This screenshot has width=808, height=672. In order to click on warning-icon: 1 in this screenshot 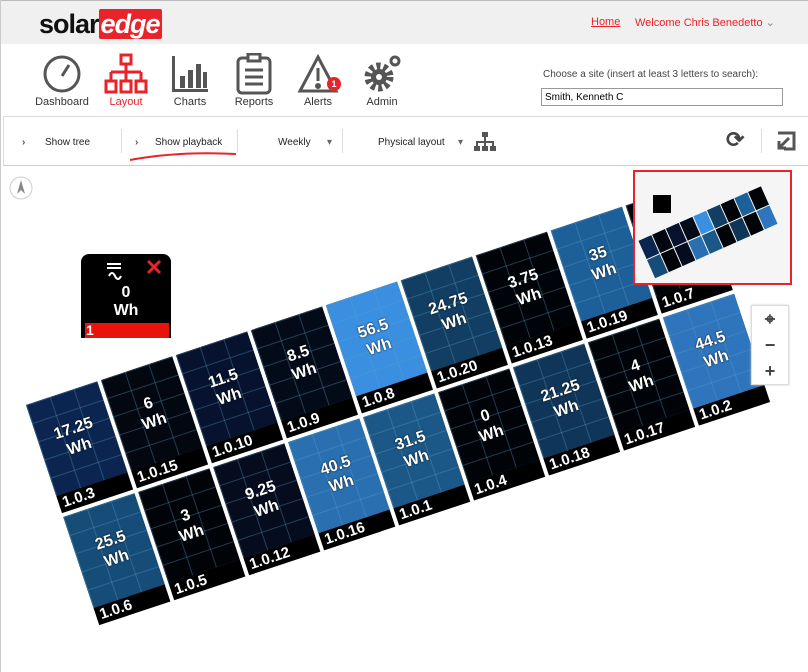, I will do `click(318, 74)`.